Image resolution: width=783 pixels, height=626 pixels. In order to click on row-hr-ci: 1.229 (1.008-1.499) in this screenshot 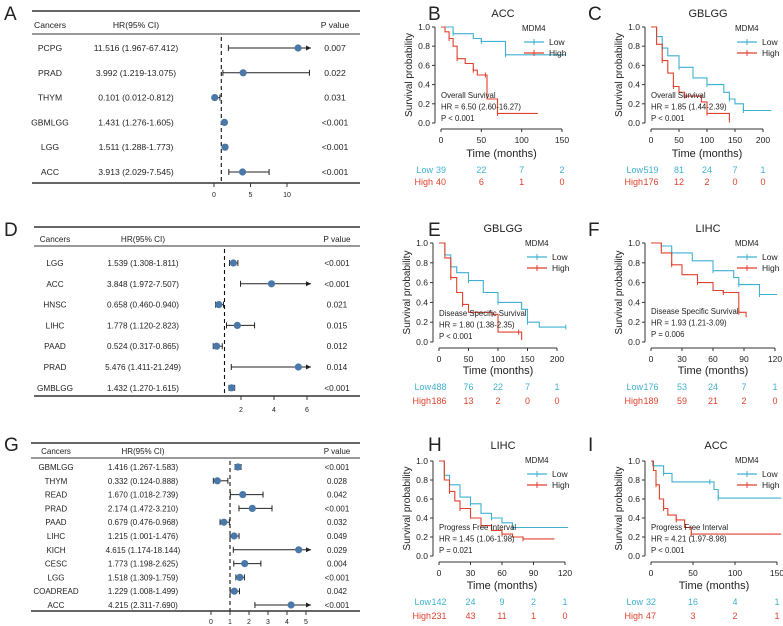, I will do `click(143, 591)`.